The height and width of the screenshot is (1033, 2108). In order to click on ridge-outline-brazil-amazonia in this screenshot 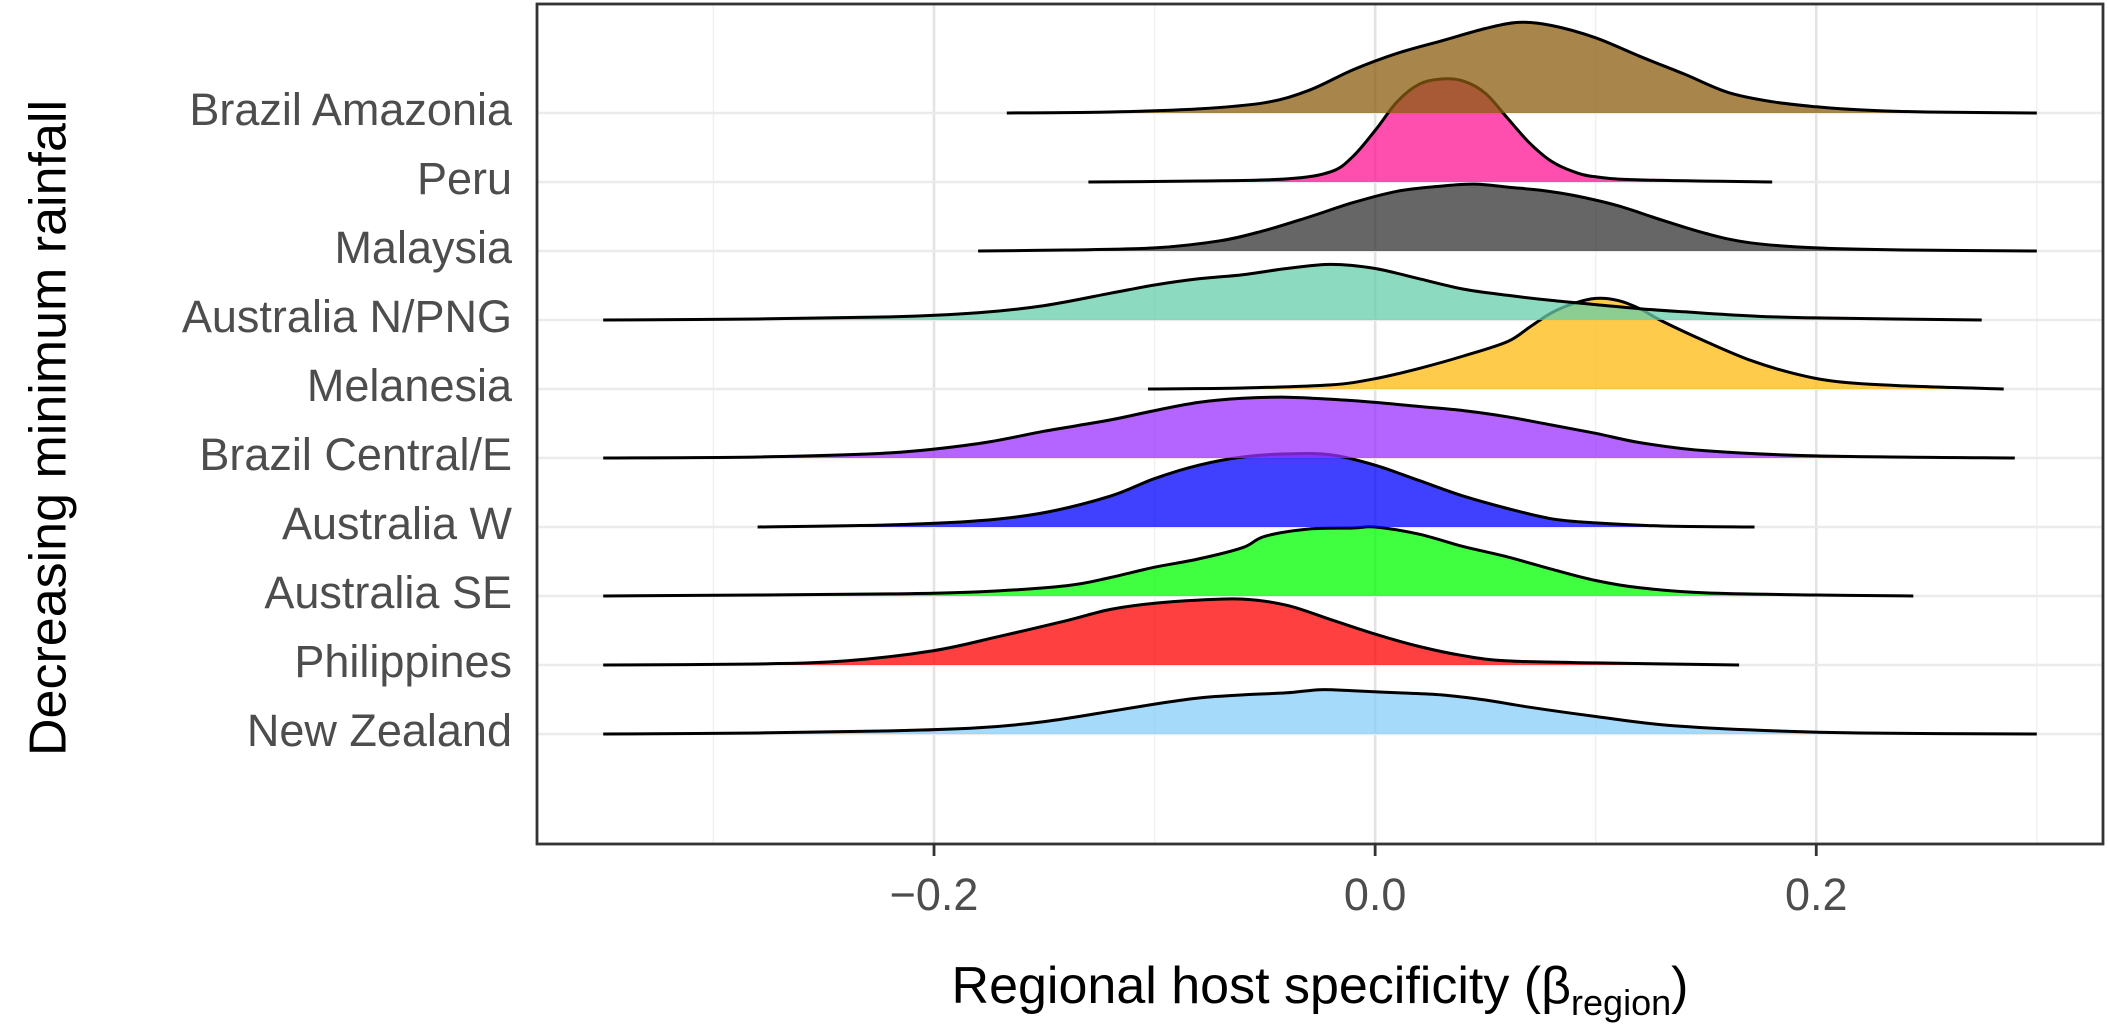, I will do `click(1521, 67)`.